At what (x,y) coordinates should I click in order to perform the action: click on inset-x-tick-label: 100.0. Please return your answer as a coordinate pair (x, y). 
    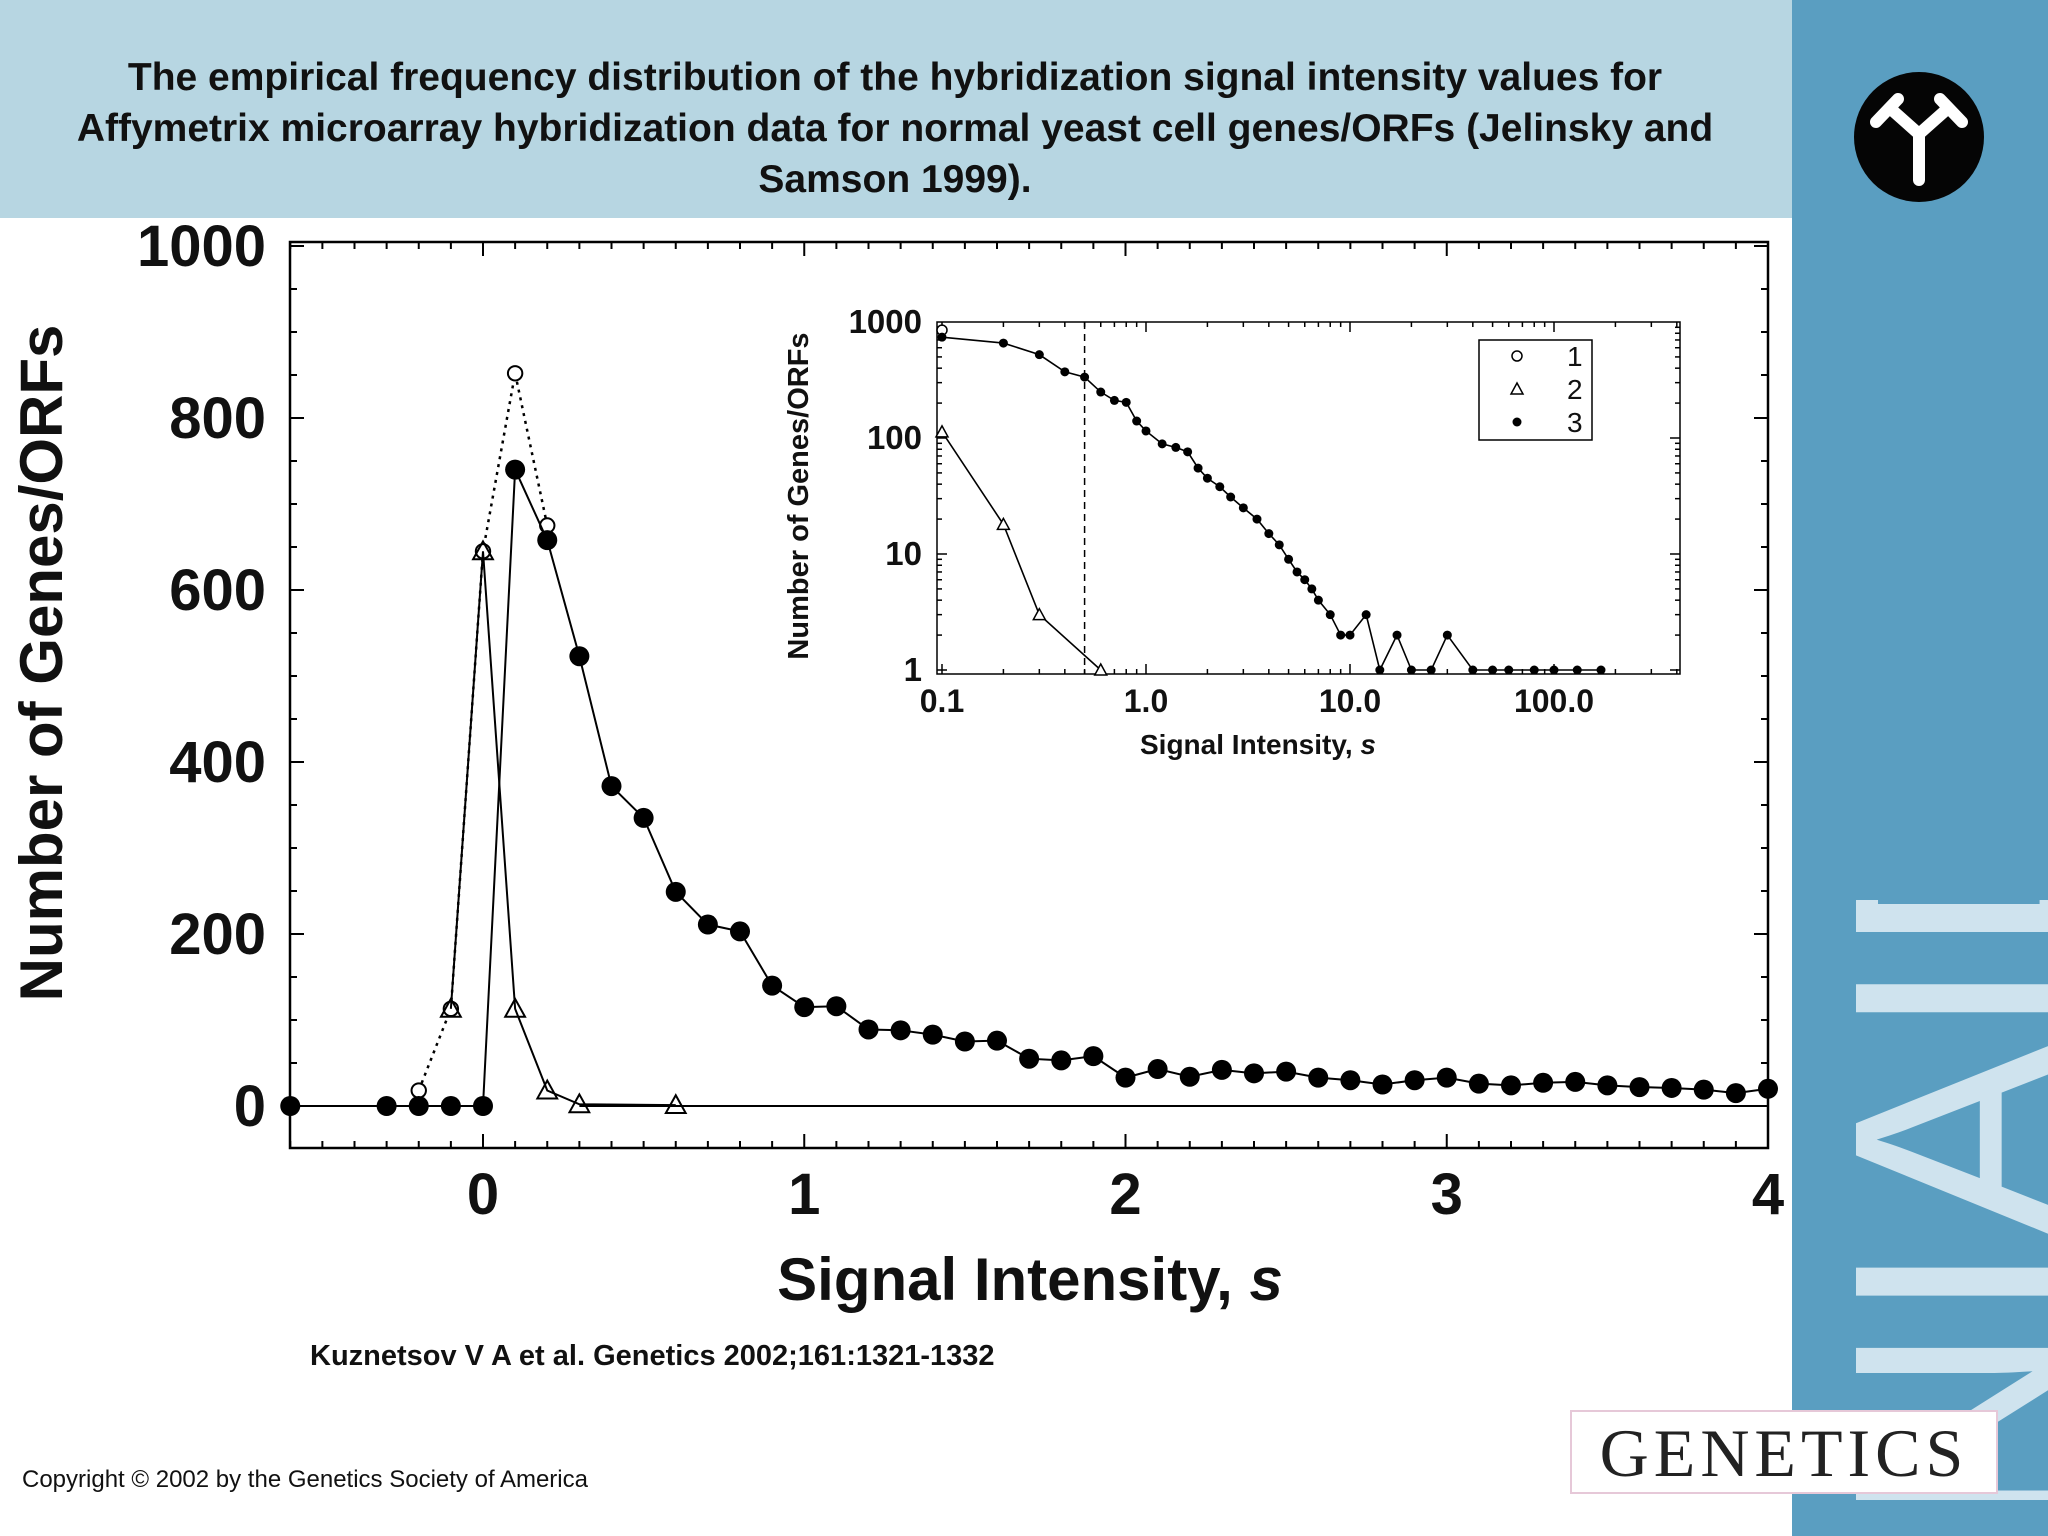
    Looking at the image, I should click on (1554, 701).